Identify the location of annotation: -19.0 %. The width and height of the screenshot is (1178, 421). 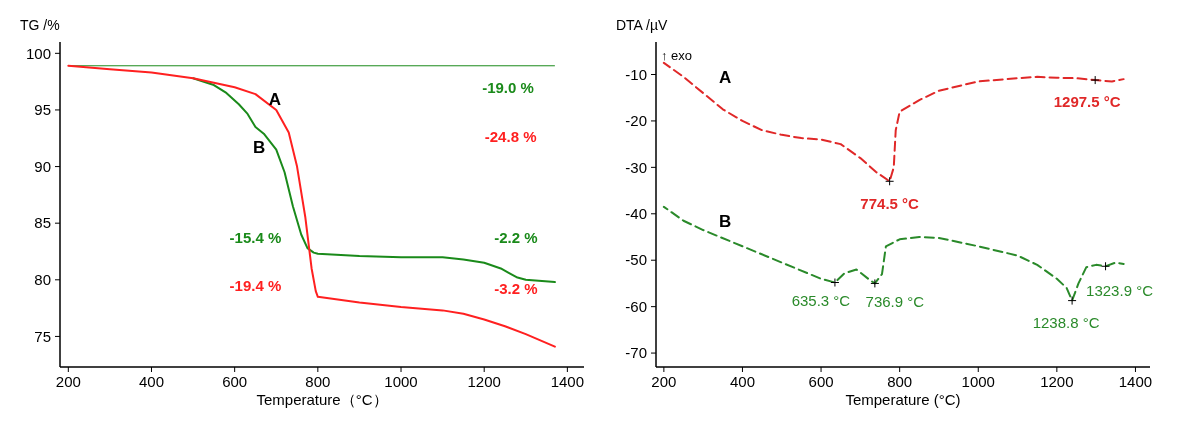
(508, 87).